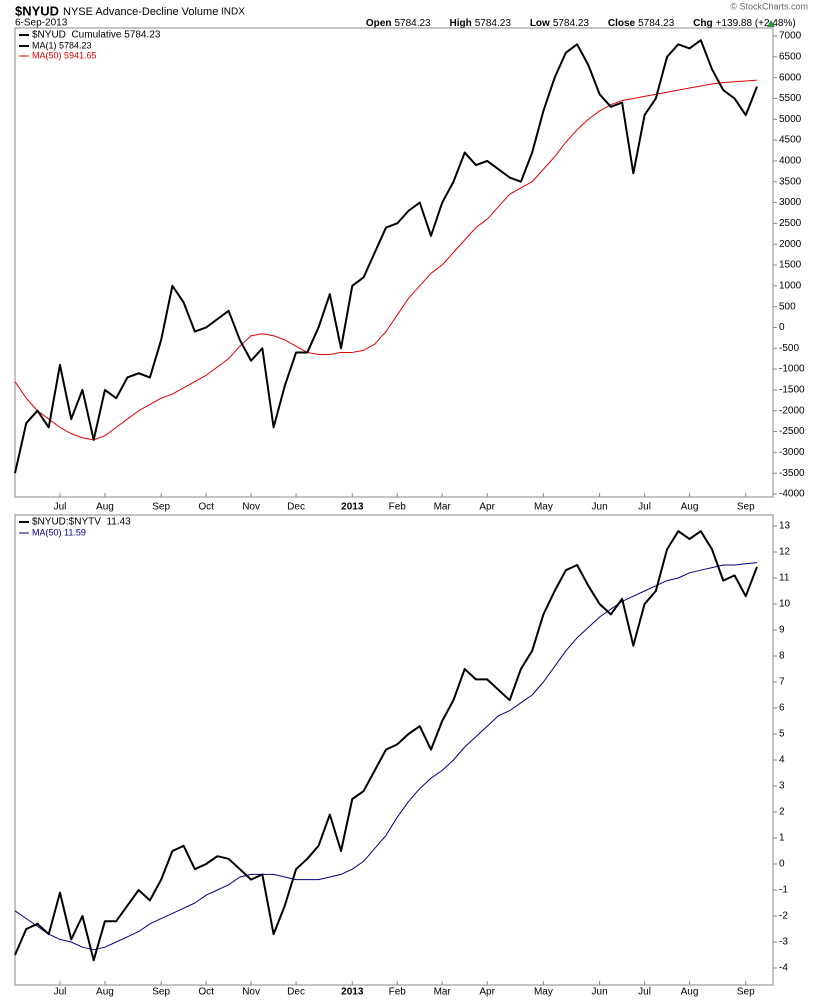  I want to click on y-tick-label: 13, so click(785, 526).